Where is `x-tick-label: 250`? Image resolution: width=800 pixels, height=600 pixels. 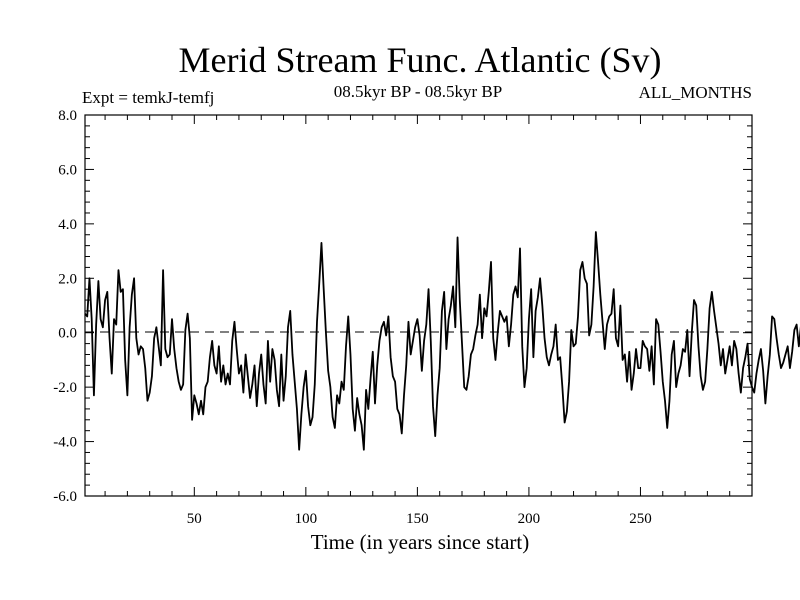
x-tick-label: 250 is located at coordinates (640, 519).